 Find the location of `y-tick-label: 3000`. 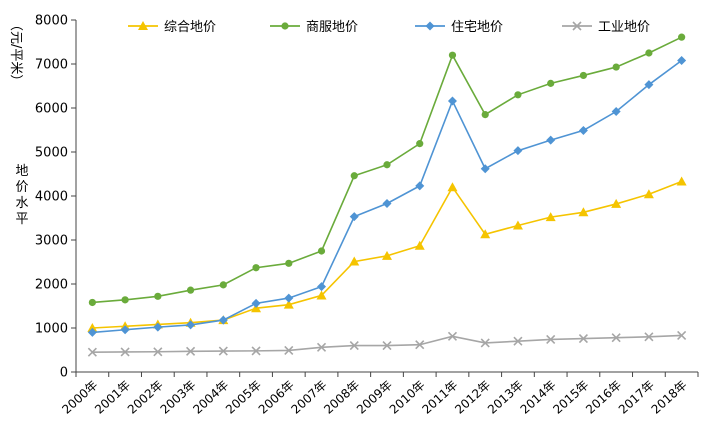

y-tick-label: 3000 is located at coordinates (51, 241).